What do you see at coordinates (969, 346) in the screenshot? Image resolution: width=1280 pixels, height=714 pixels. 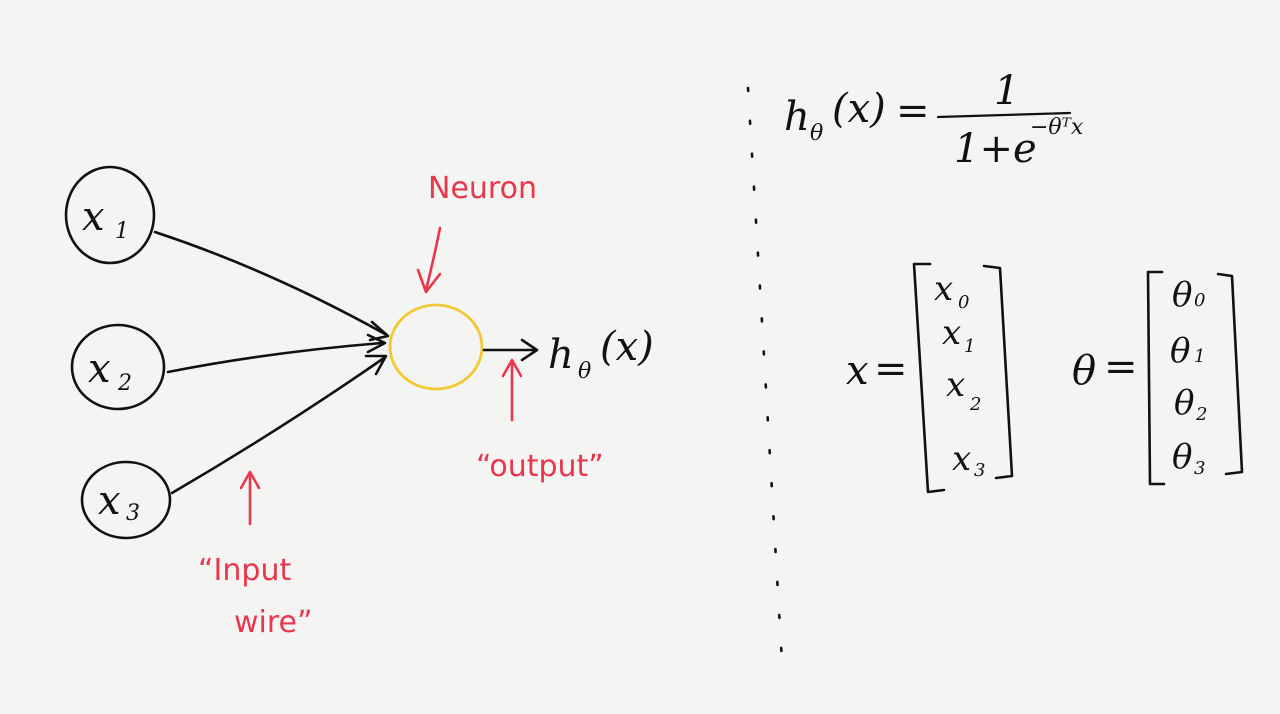 I see `x-entry-1-sub: 1` at bounding box center [969, 346].